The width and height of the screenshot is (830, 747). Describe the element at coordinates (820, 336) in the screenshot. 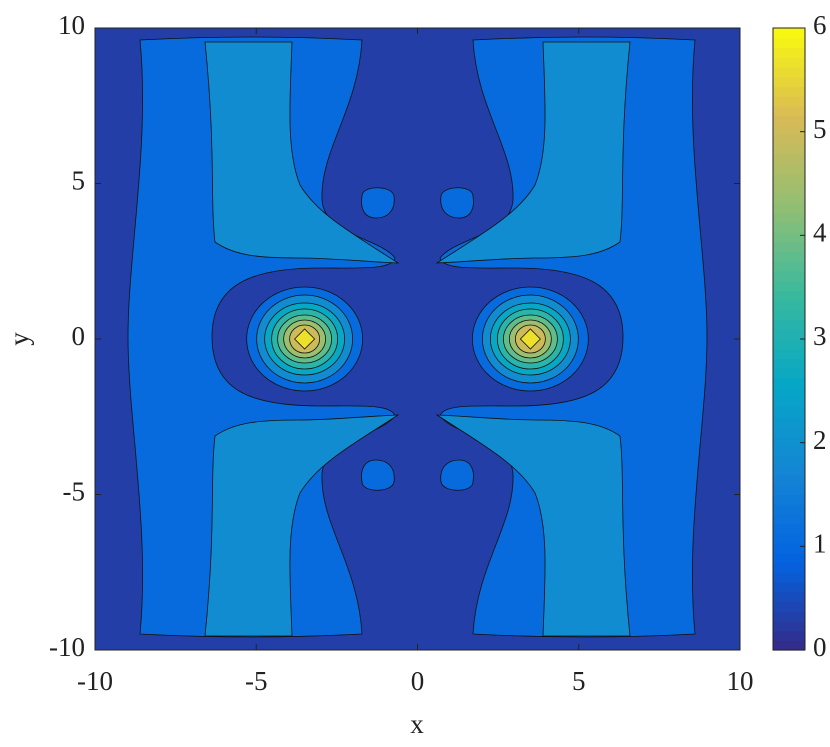

I see `colorbar-tick-label: 3` at that location.